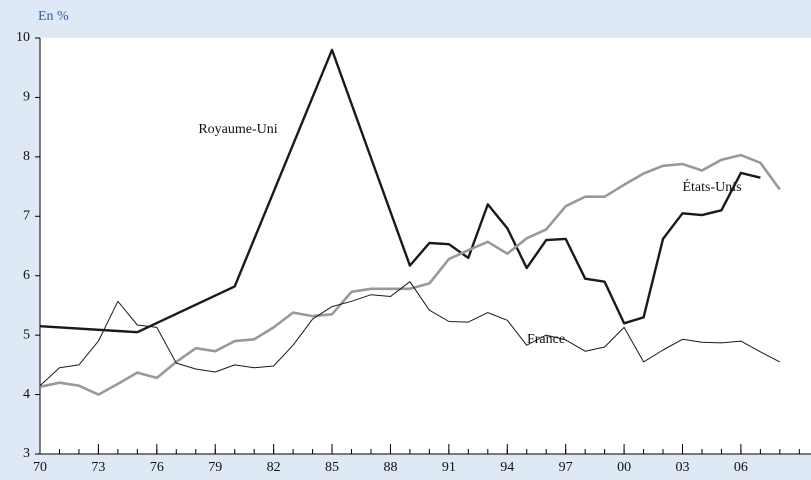 Image resolution: width=811 pixels, height=480 pixels. I want to click on x-tick-label: 76, so click(157, 467).